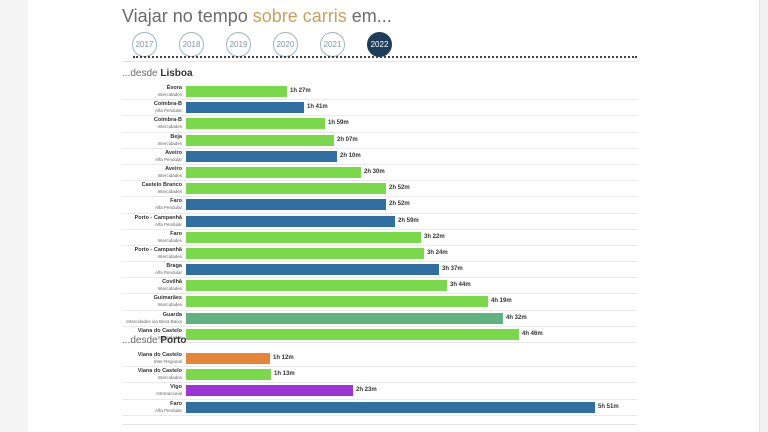 This screenshot has height=432, width=768. I want to click on year-button-2022: 2022, so click(379, 44).